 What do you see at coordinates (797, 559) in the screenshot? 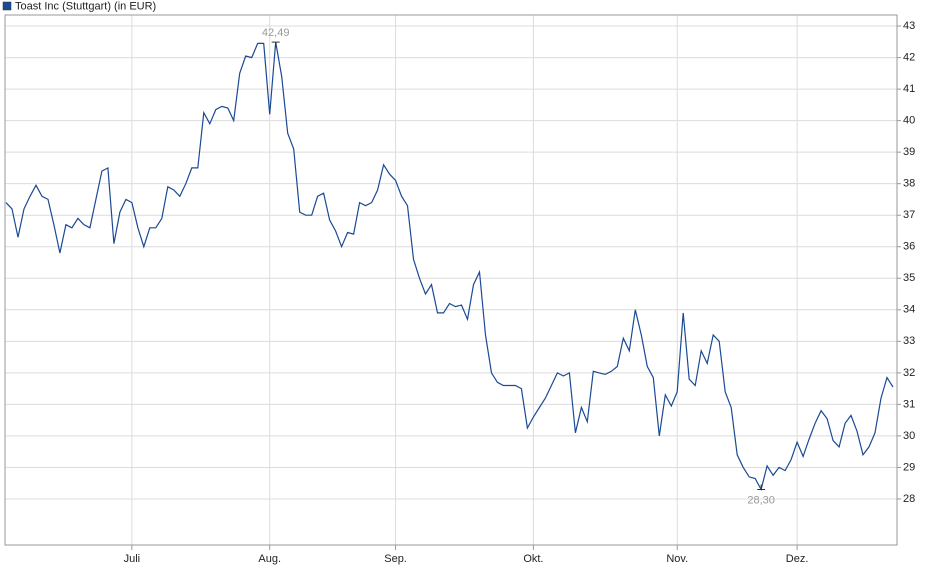
I see `x-tick-label: Dez.` at bounding box center [797, 559].